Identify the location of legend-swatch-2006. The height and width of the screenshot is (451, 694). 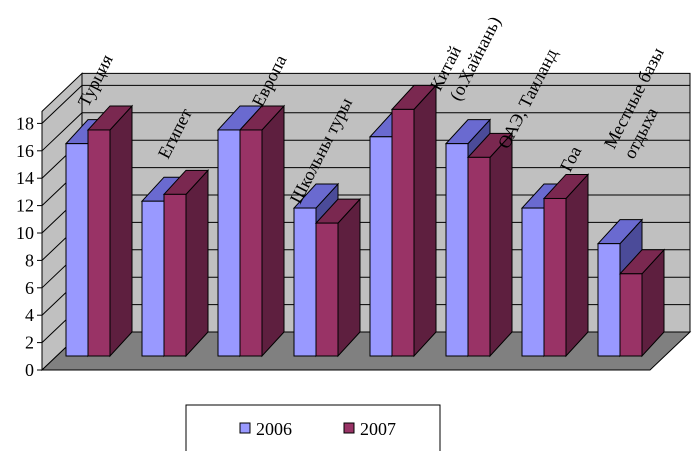
(245, 428).